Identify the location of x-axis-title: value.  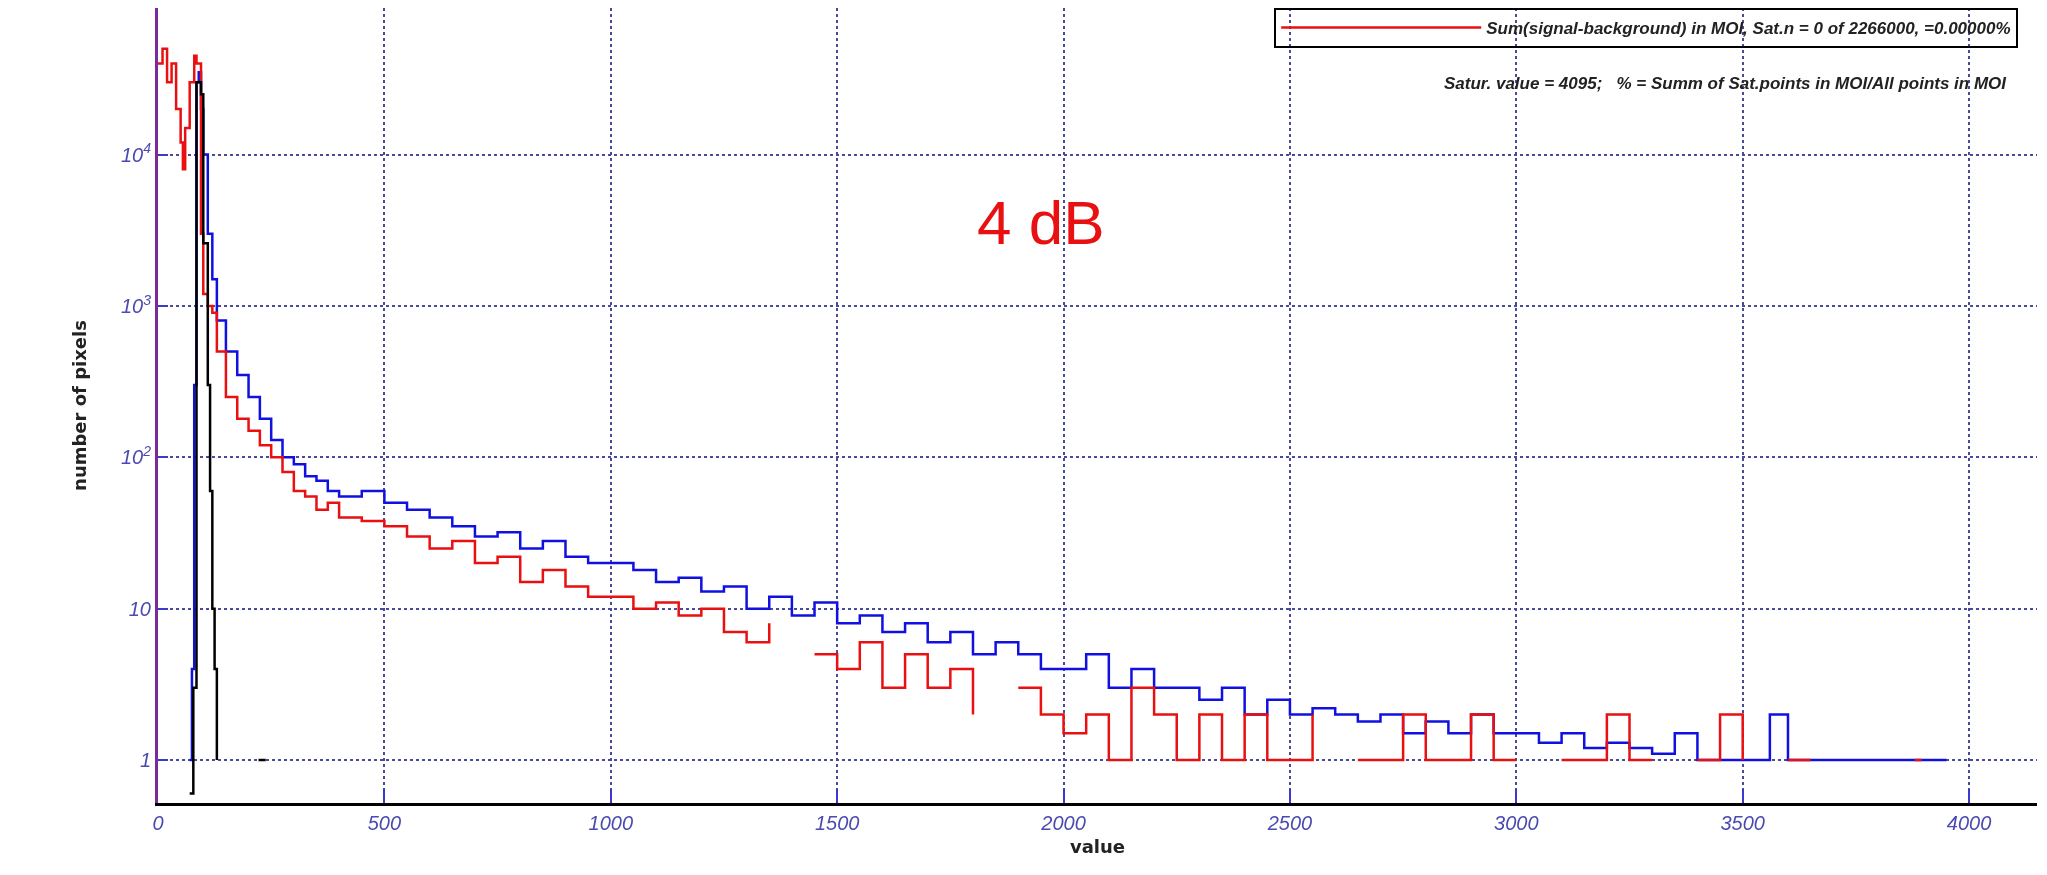
(1097, 847).